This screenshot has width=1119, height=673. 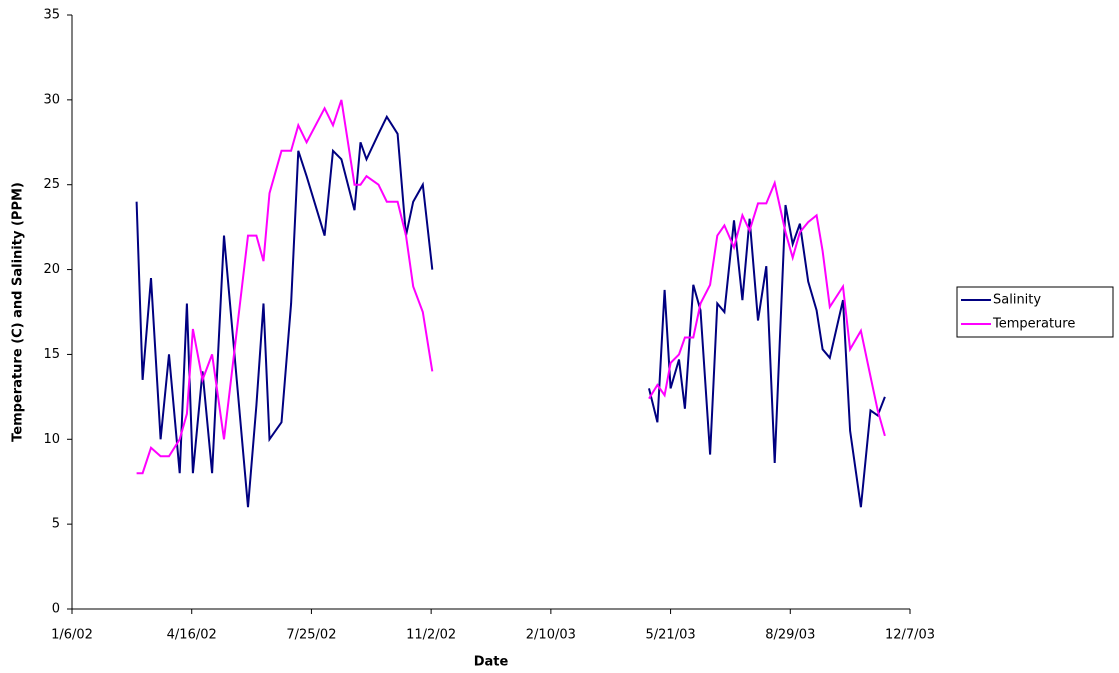 I want to click on x-tick-label: 7/25/02, so click(x=311, y=635).